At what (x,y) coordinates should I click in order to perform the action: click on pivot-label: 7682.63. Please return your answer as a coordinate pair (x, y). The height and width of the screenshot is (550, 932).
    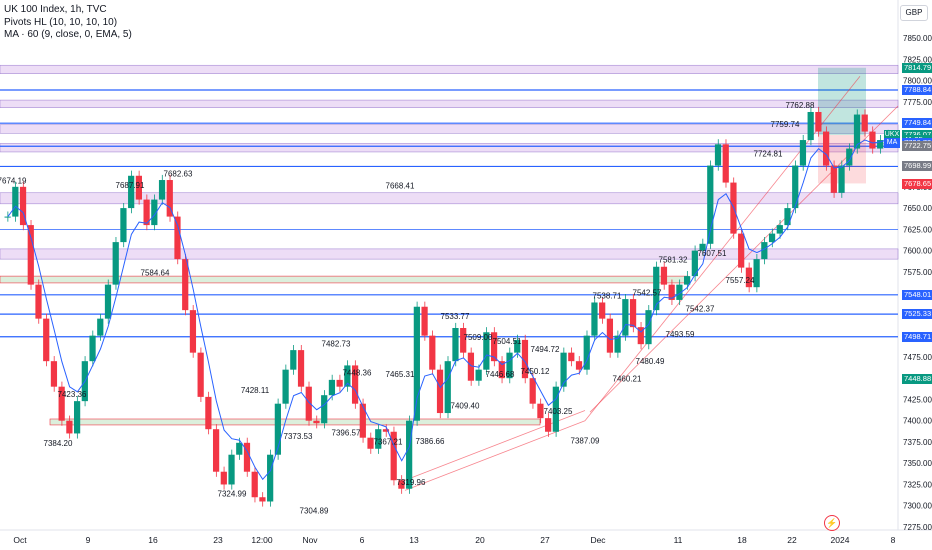
    Looking at the image, I should click on (178, 173).